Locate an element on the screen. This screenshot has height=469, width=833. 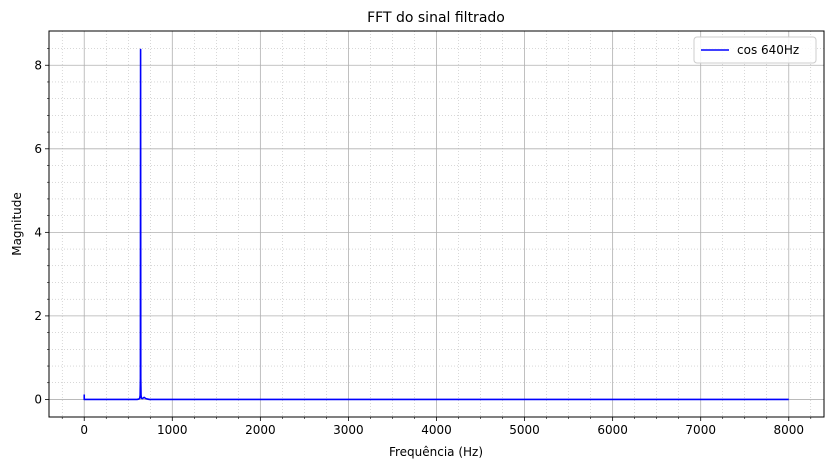
legend-label: cos 640Hz is located at coordinates (768, 50).